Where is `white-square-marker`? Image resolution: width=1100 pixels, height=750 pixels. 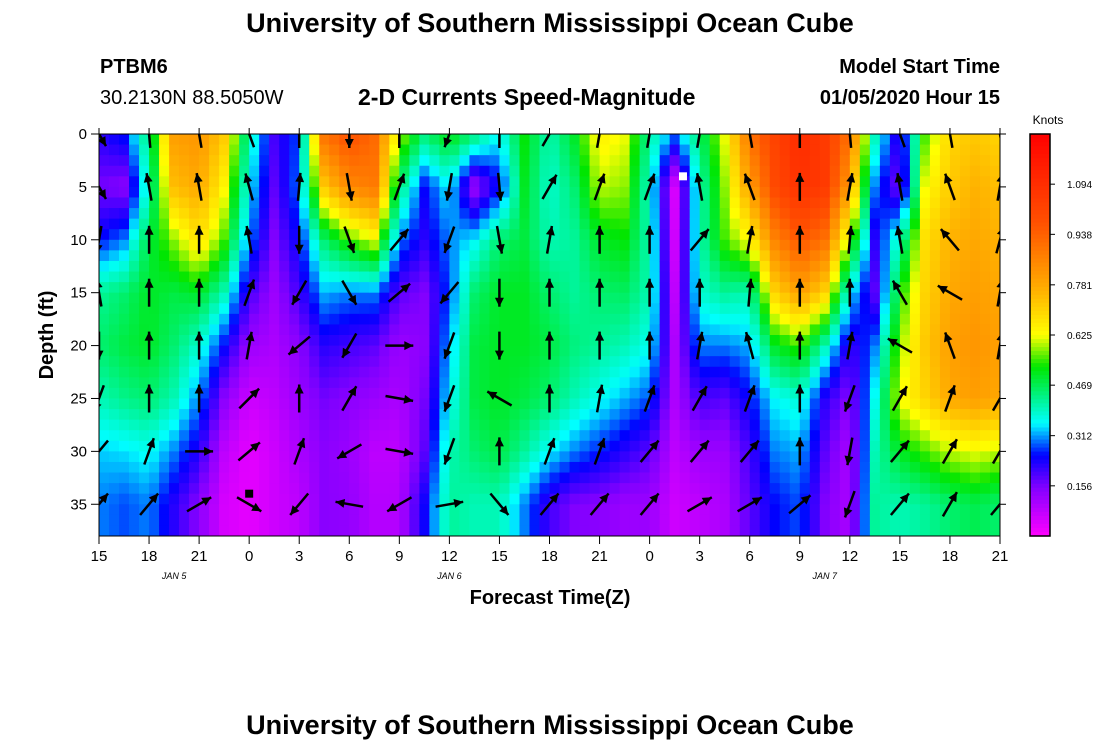
white-square-marker is located at coordinates (682, 176).